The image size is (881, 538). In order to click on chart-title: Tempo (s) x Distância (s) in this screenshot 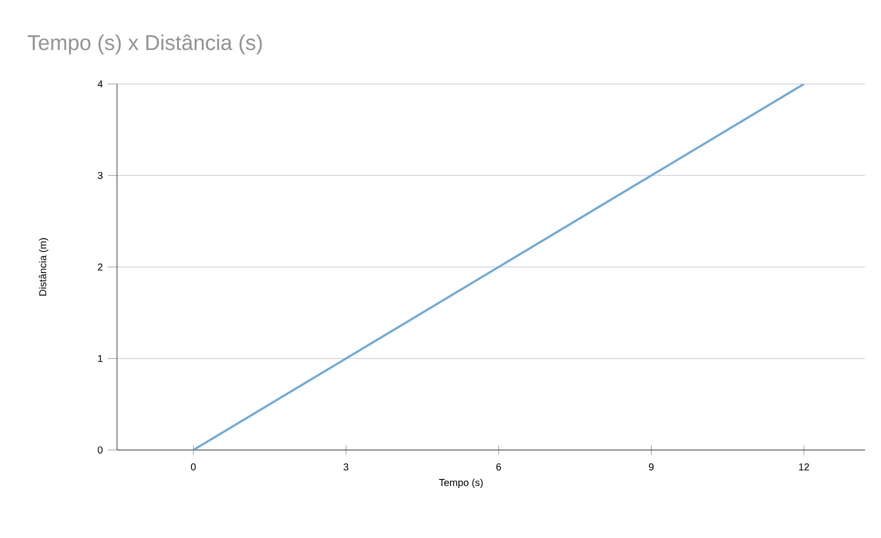, I will do `click(145, 44)`.